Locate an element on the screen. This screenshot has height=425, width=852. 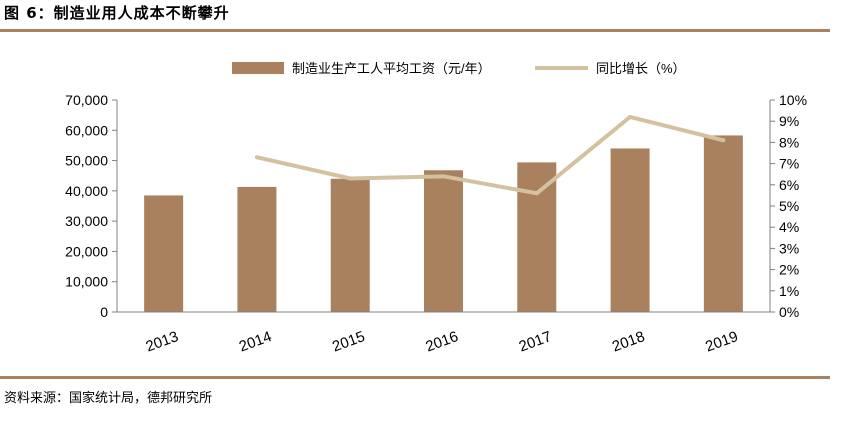
top-divider is located at coordinates (415, 30).